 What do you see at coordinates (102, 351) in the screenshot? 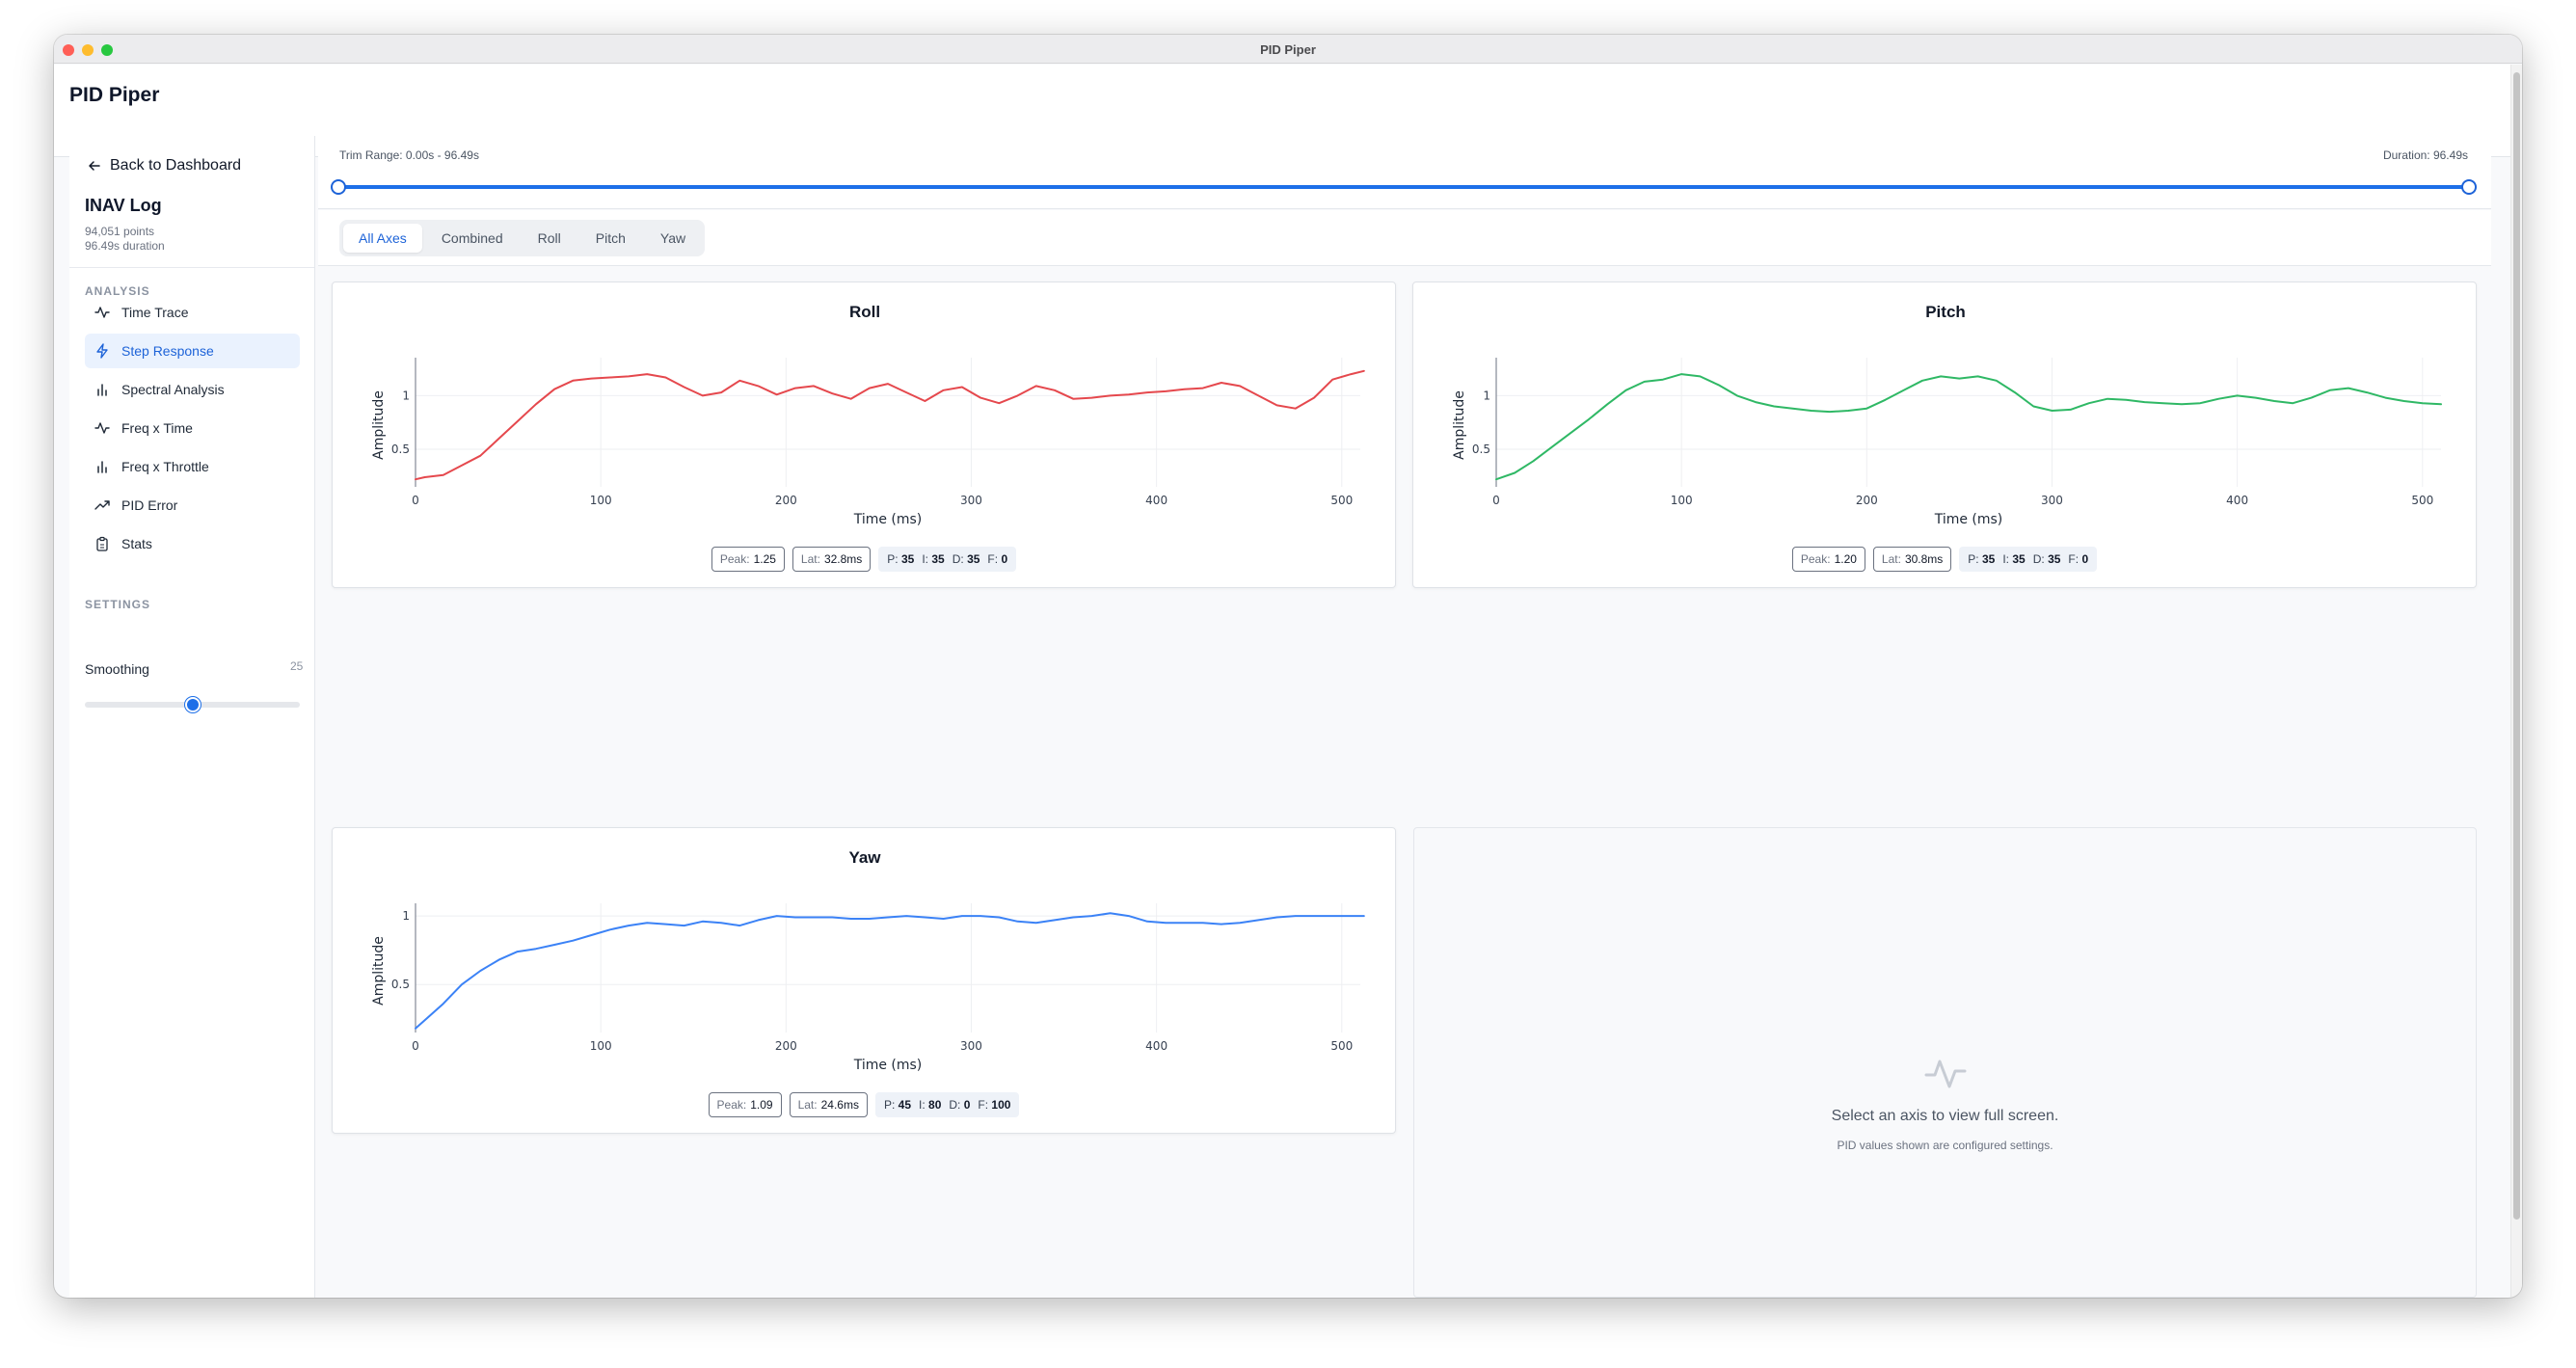
I see `zap-icon` at bounding box center [102, 351].